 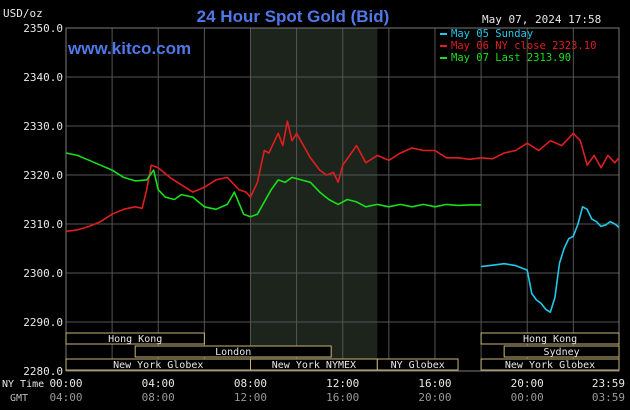 I want to click on session-label: Sydney, so click(x=562, y=352).